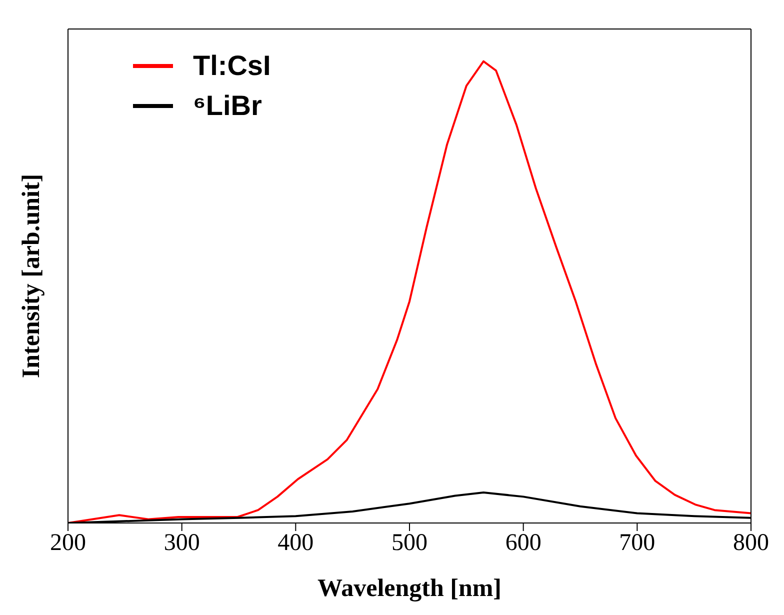 Image resolution: width=784 pixels, height=615 pixels. I want to click on x-tick-label: 500, so click(410, 543).